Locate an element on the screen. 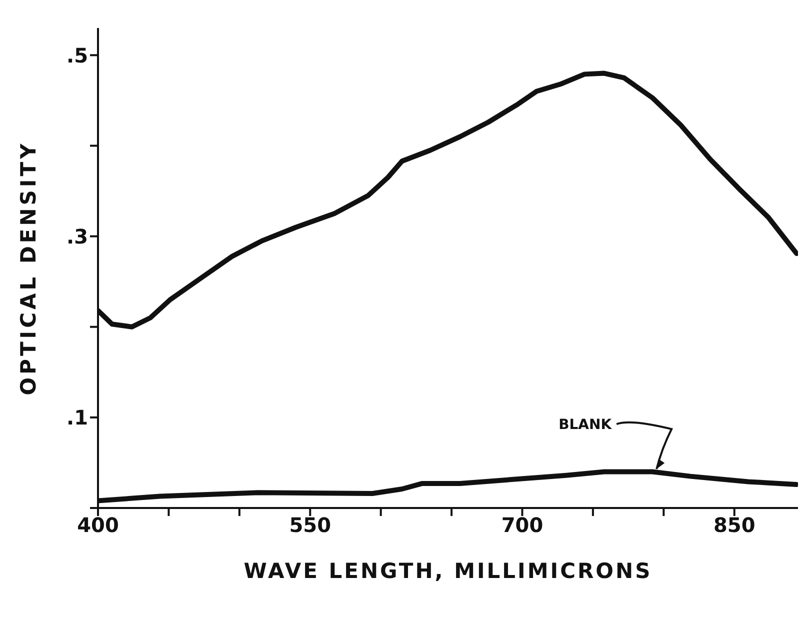  x-axis-title: WAVE LENGTH, MILLIMICRONS is located at coordinates (448, 571).